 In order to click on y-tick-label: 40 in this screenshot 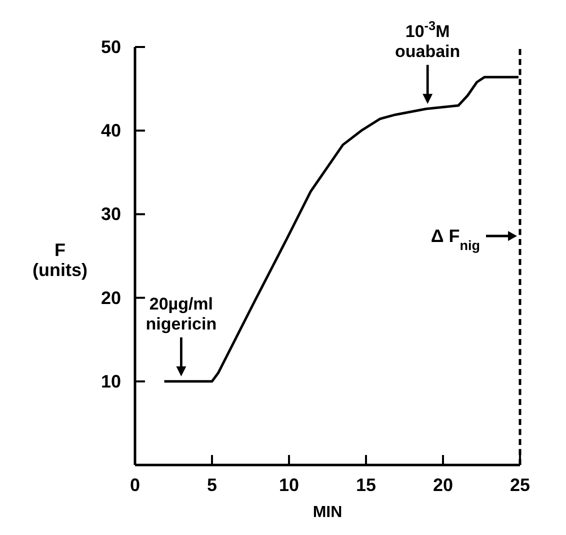, I will do `click(110, 130)`.